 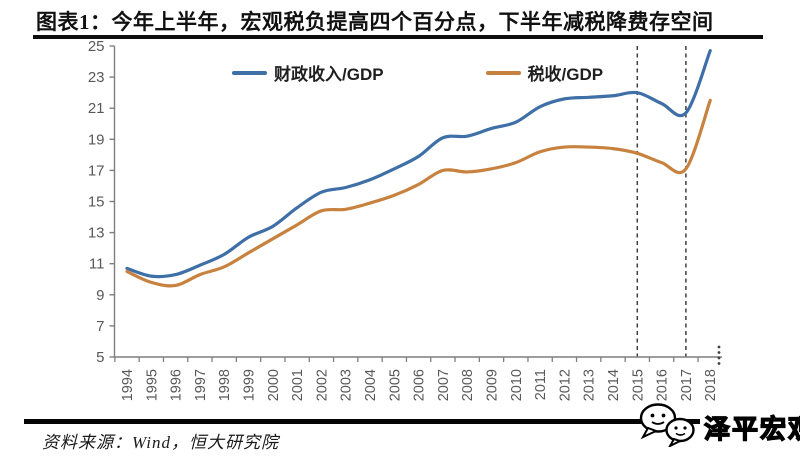 What do you see at coordinates (250, 385) in the screenshot?
I see `svg-text: 1999` at bounding box center [250, 385].